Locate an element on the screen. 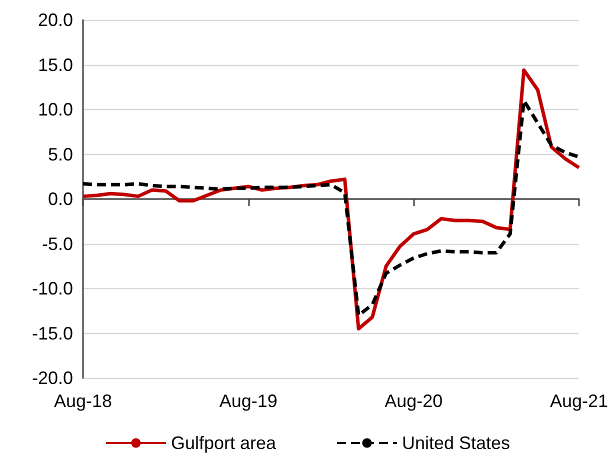 The height and width of the screenshot is (461, 615). legend-label: United States is located at coordinates (456, 443).